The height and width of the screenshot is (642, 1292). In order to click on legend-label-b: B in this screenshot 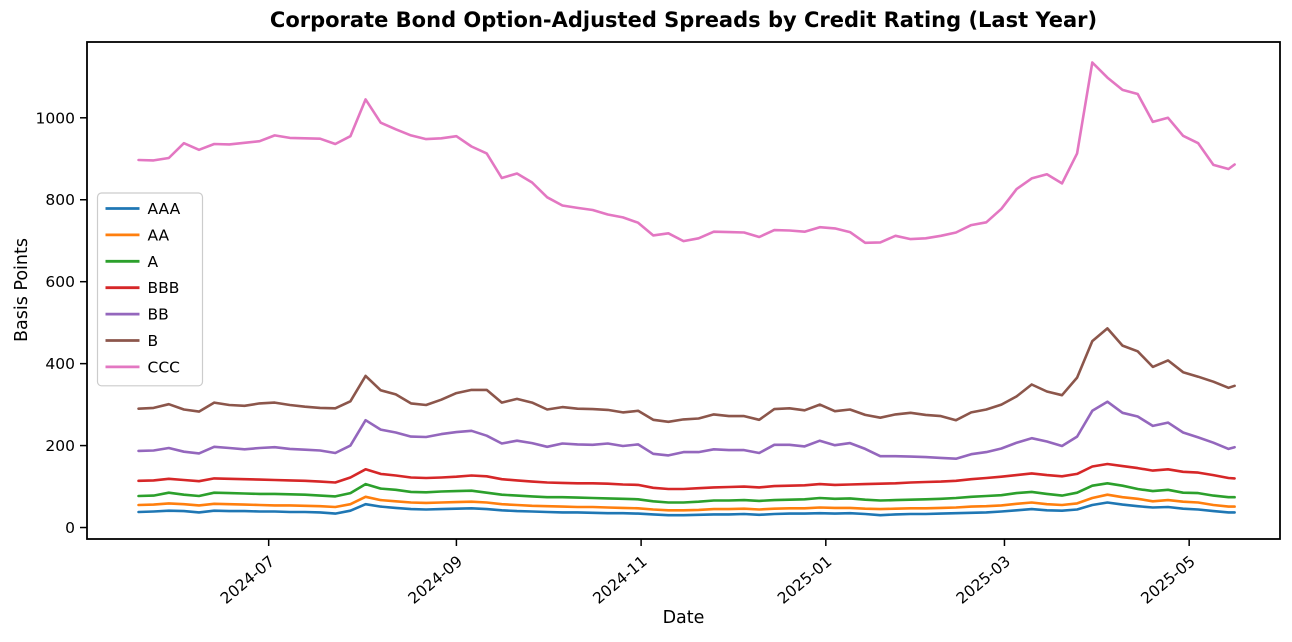, I will do `click(153, 341)`.